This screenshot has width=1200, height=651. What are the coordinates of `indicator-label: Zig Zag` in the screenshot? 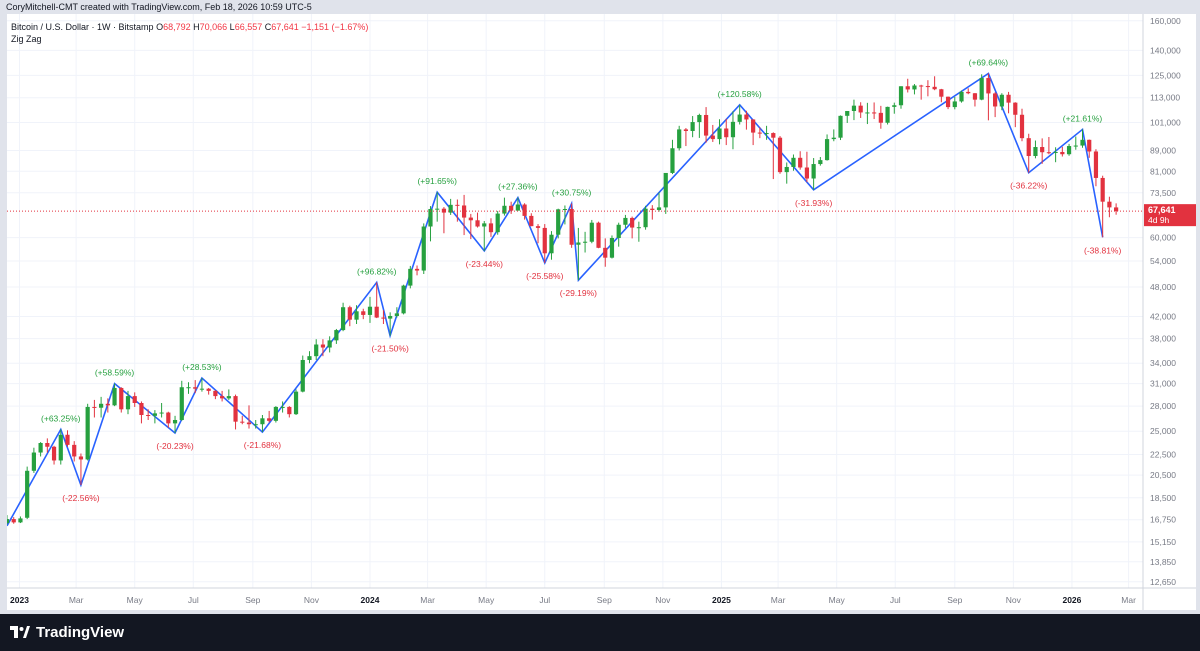 It's located at (26, 39).